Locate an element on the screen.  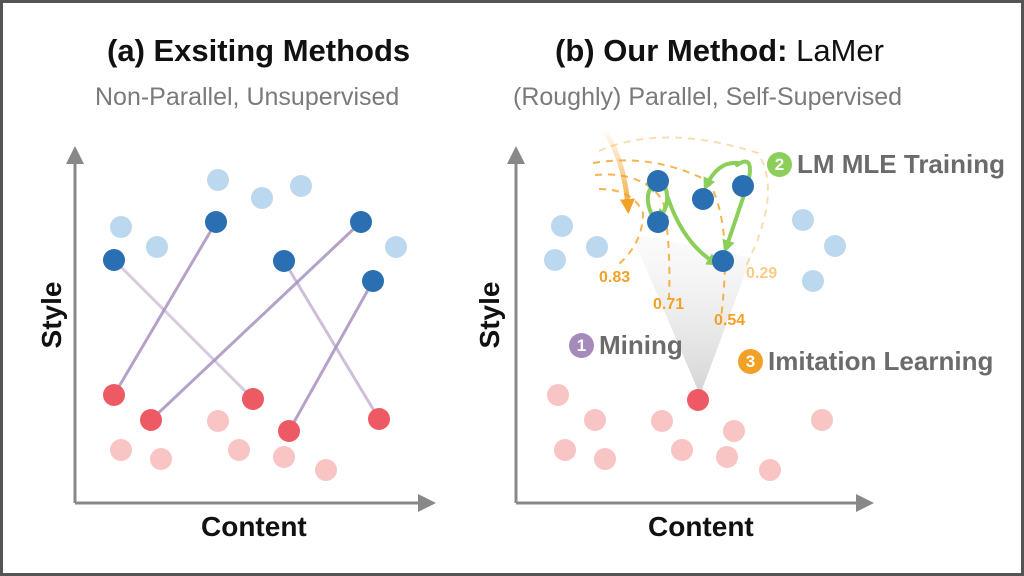
step-label: Imitation Learning is located at coordinates (881, 361).